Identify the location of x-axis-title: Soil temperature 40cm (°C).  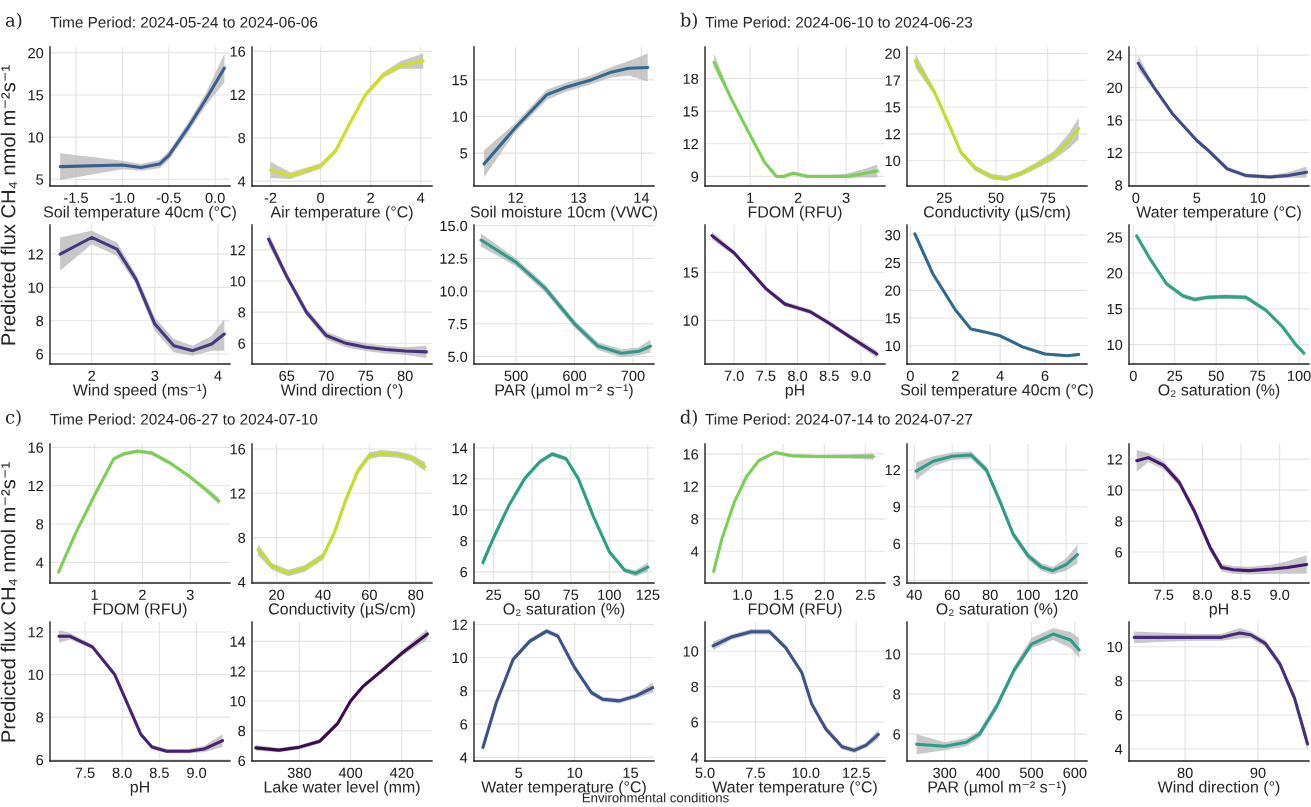
(139, 213).